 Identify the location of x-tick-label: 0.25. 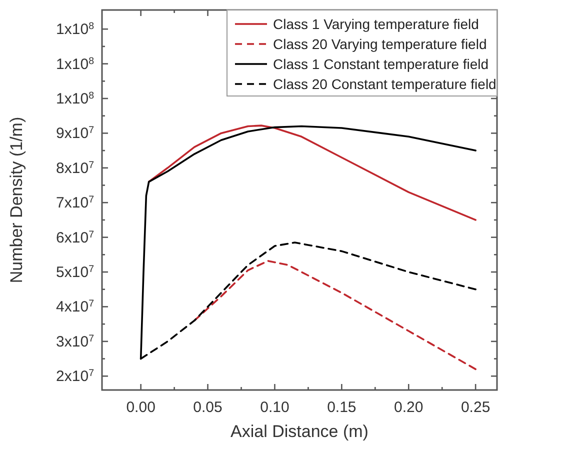
(475, 407).